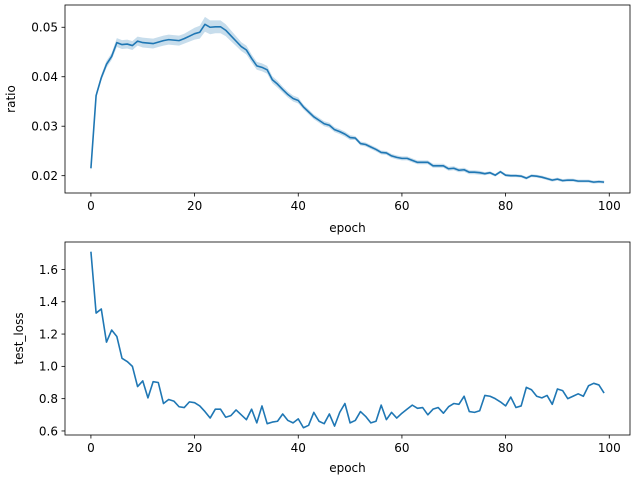 The image size is (640, 480). I want to click on ratio-x-tick-label: 60, so click(401, 206).